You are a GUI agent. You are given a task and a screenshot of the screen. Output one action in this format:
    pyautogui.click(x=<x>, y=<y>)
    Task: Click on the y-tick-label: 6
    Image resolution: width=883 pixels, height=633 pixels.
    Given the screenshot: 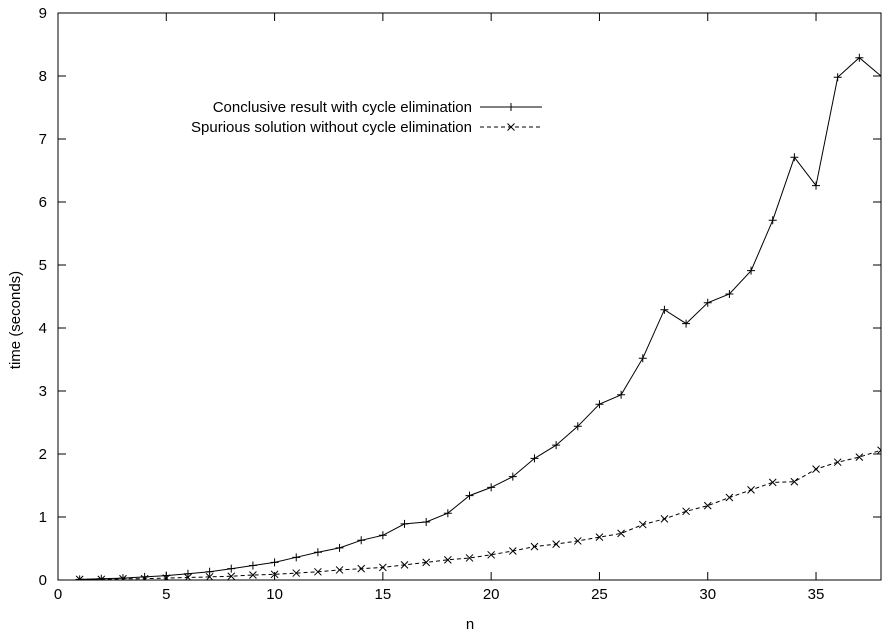 What is the action you would take?
    pyautogui.click(x=43, y=202)
    